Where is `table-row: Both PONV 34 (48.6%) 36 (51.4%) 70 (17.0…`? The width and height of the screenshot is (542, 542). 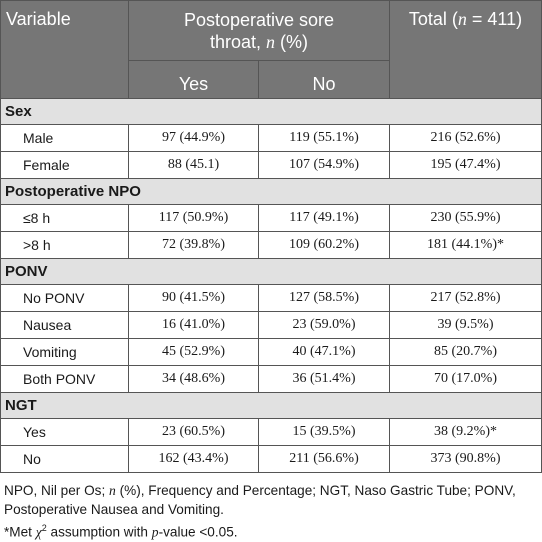 table-row: Both PONV 34 (48.6%) 36 (51.4%) 70 (17.0… is located at coordinates (271, 379).